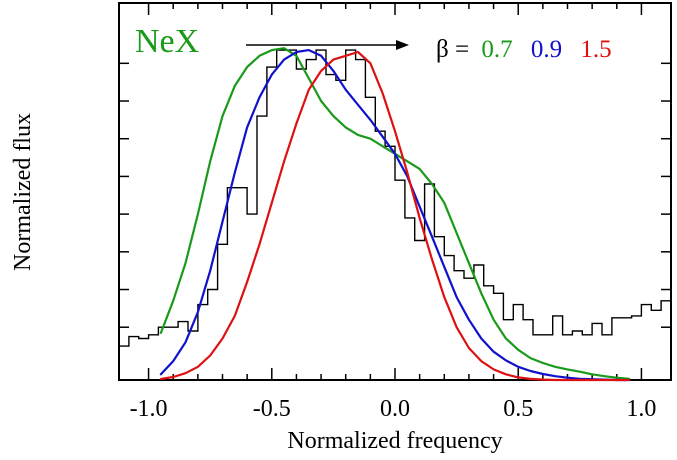  What do you see at coordinates (518, 409) in the screenshot?
I see `x-tick-label: 0.5` at bounding box center [518, 409].